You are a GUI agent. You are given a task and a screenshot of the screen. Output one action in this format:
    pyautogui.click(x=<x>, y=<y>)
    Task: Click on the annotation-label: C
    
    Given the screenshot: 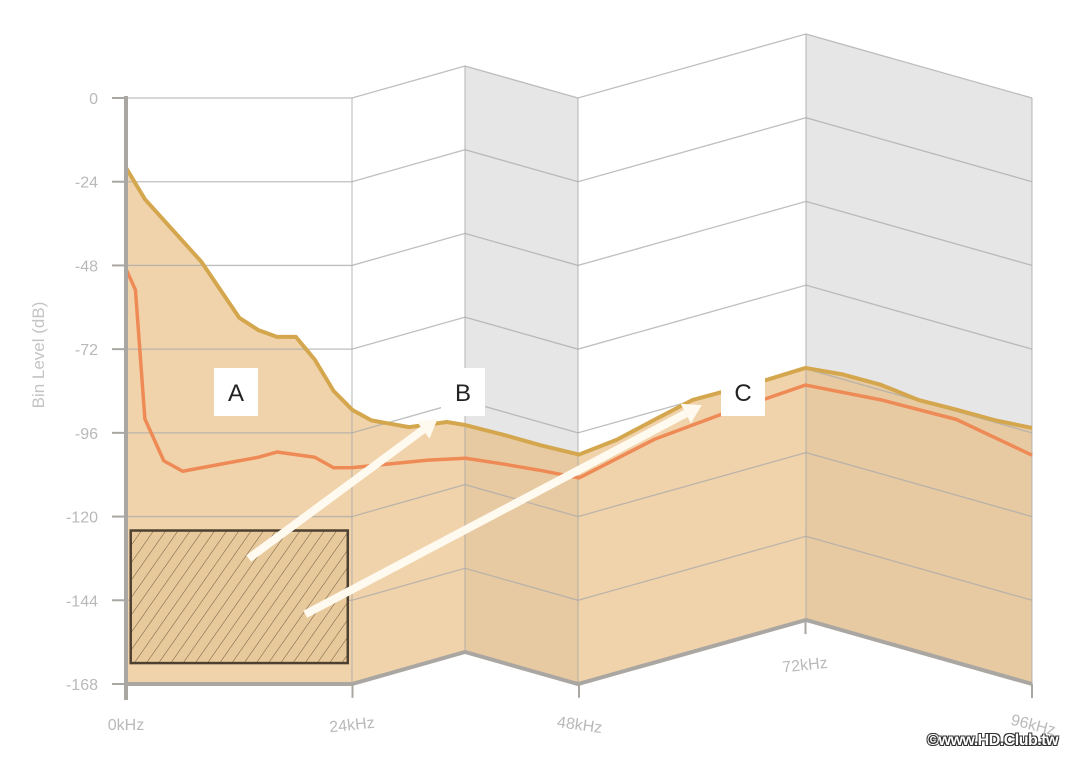 What is the action you would take?
    pyautogui.click(x=742, y=393)
    